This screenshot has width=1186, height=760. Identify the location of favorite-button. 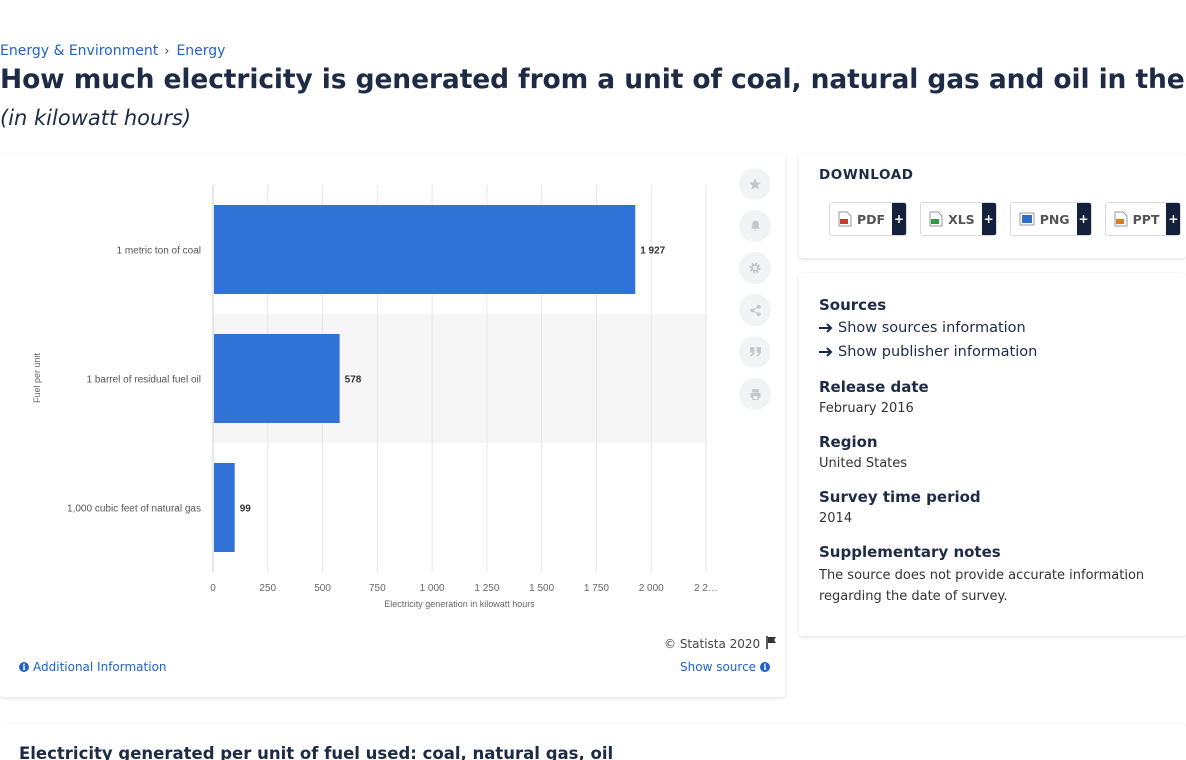
(755, 184).